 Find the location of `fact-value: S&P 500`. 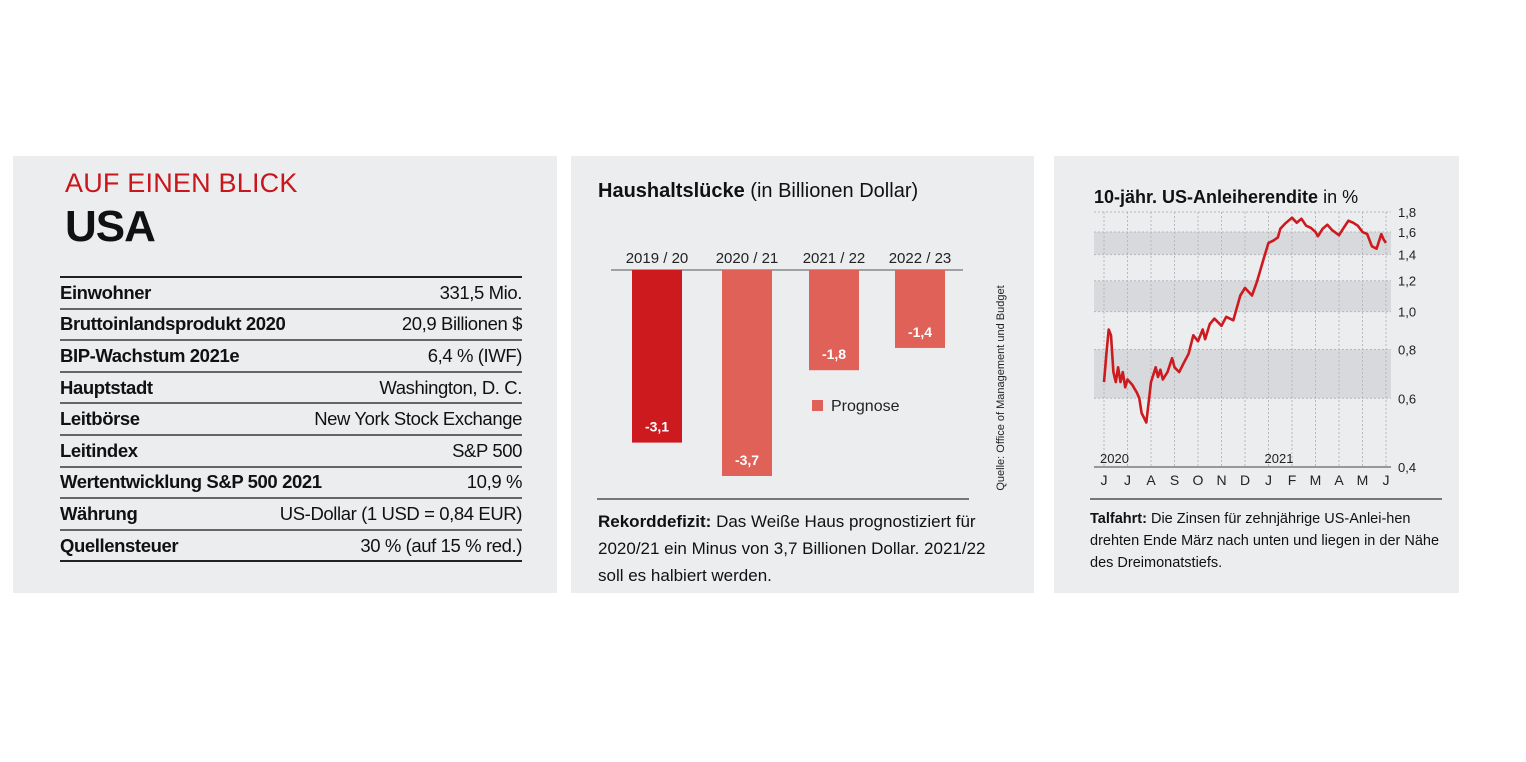

fact-value: S&P 500 is located at coordinates (487, 450).